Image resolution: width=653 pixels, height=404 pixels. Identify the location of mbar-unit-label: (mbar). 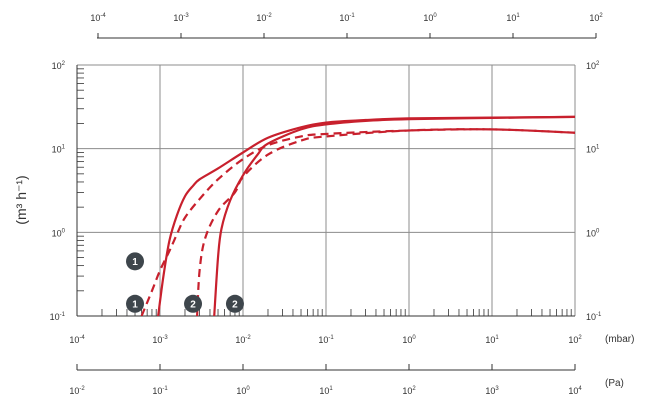
(619, 339).